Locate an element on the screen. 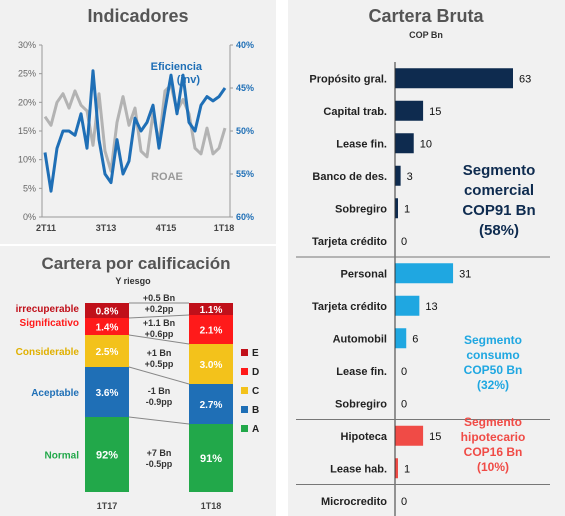 This screenshot has width=565, height=516. rating-label: Aceptable is located at coordinates (55, 393).